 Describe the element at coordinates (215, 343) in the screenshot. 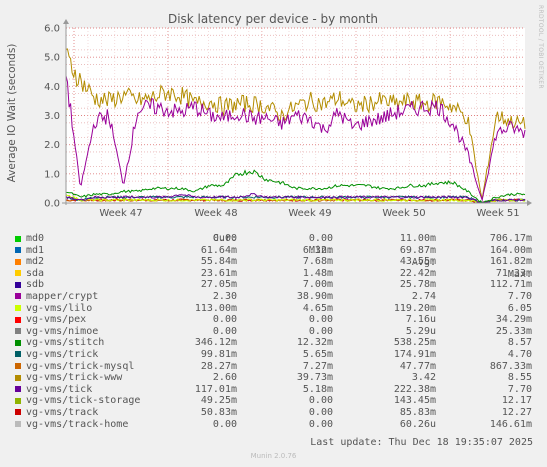

I see `legend-cur: 346.12m` at that location.